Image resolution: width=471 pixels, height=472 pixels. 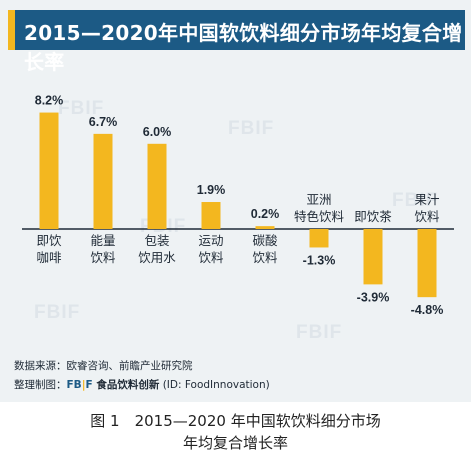 What do you see at coordinates (427, 310) in the screenshot?
I see `value-label: -4.8%` at bounding box center [427, 310].